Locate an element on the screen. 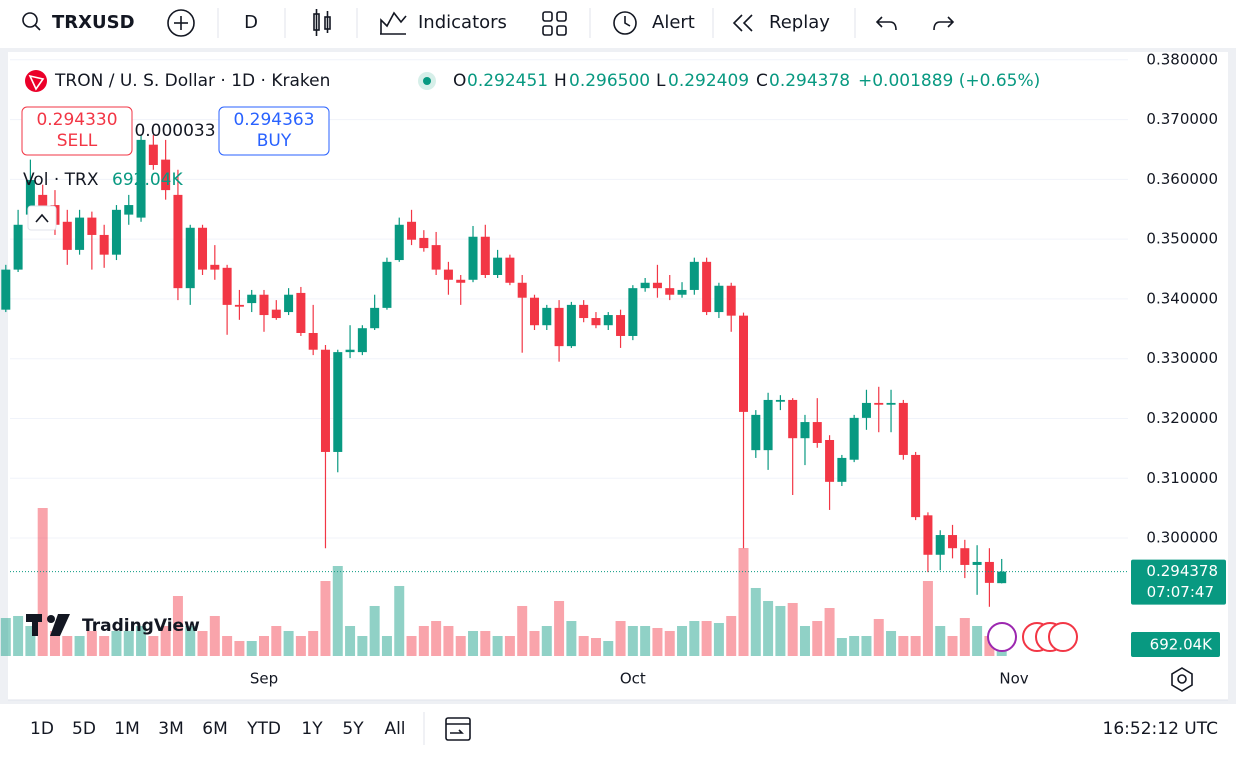 The image size is (1236, 761). volume-tag is located at coordinates (1175, 644).